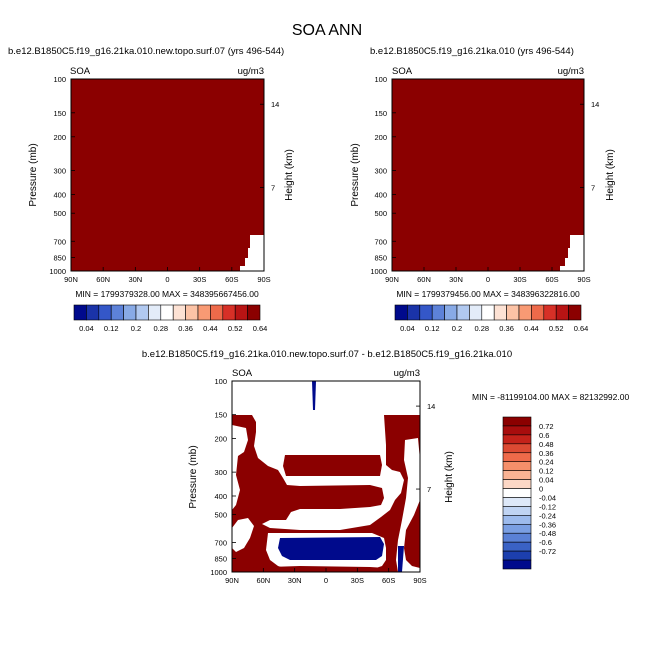  Describe the element at coordinates (547, 524) in the screenshot. I see `colorbar-label: -0.36` at that location.